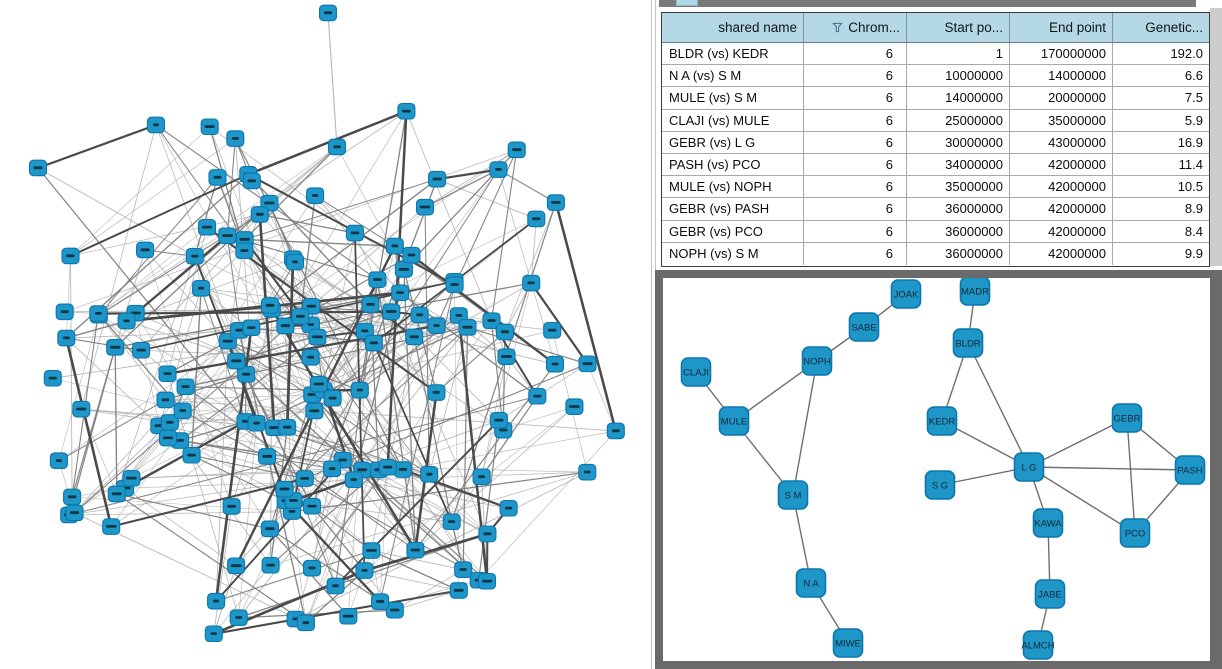 The width and height of the screenshot is (1222, 669). I want to click on network-node: JOAK, so click(906, 294).